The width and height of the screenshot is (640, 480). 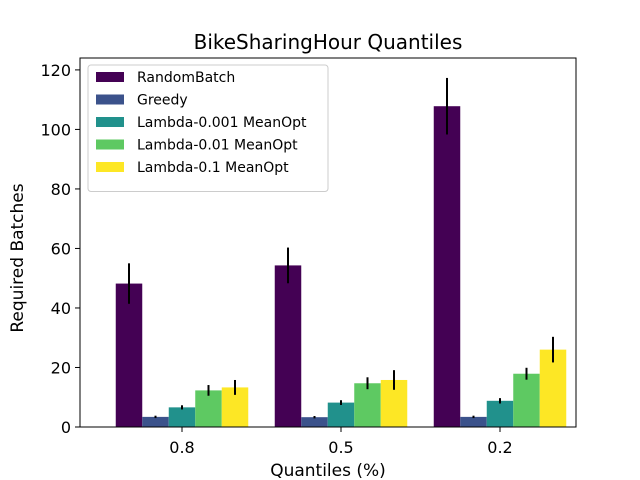 What do you see at coordinates (18, 257) in the screenshot?
I see `y-axis-label: Required Batches` at bounding box center [18, 257].